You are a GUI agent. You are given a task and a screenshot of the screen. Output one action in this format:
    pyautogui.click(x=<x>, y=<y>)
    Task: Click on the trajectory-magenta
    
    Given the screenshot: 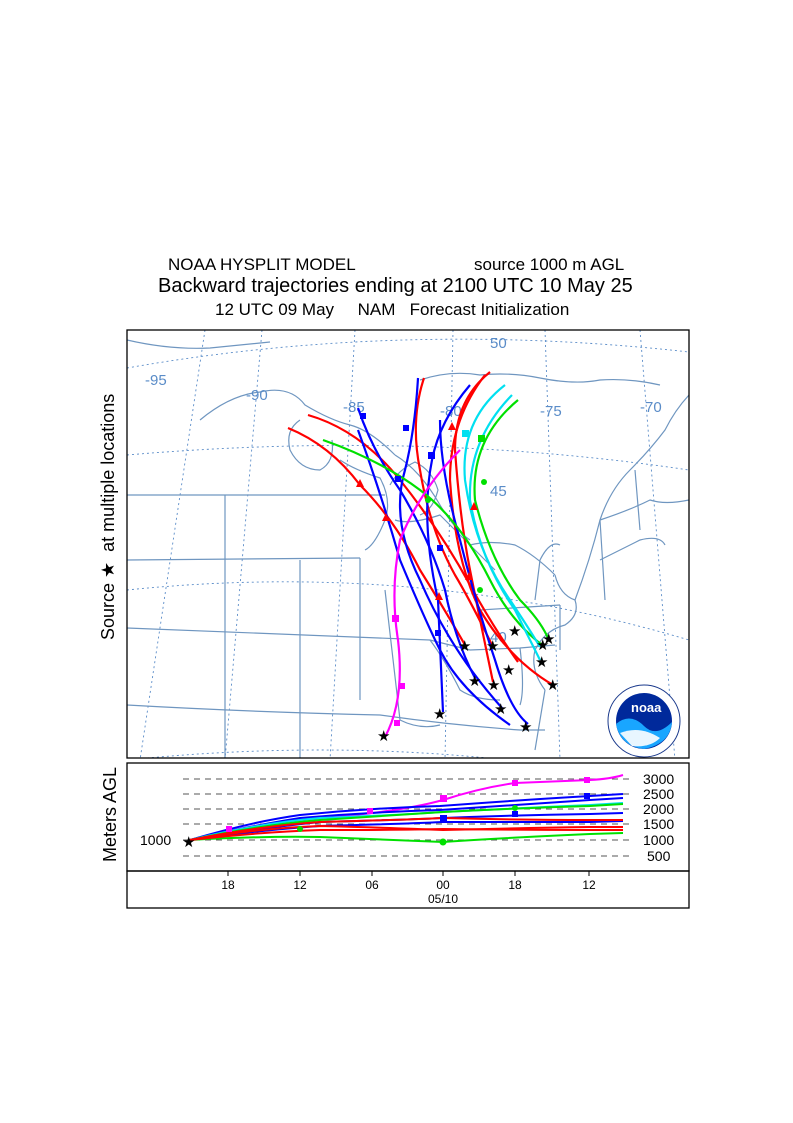 What is the action you would take?
    pyautogui.click(x=422, y=593)
    